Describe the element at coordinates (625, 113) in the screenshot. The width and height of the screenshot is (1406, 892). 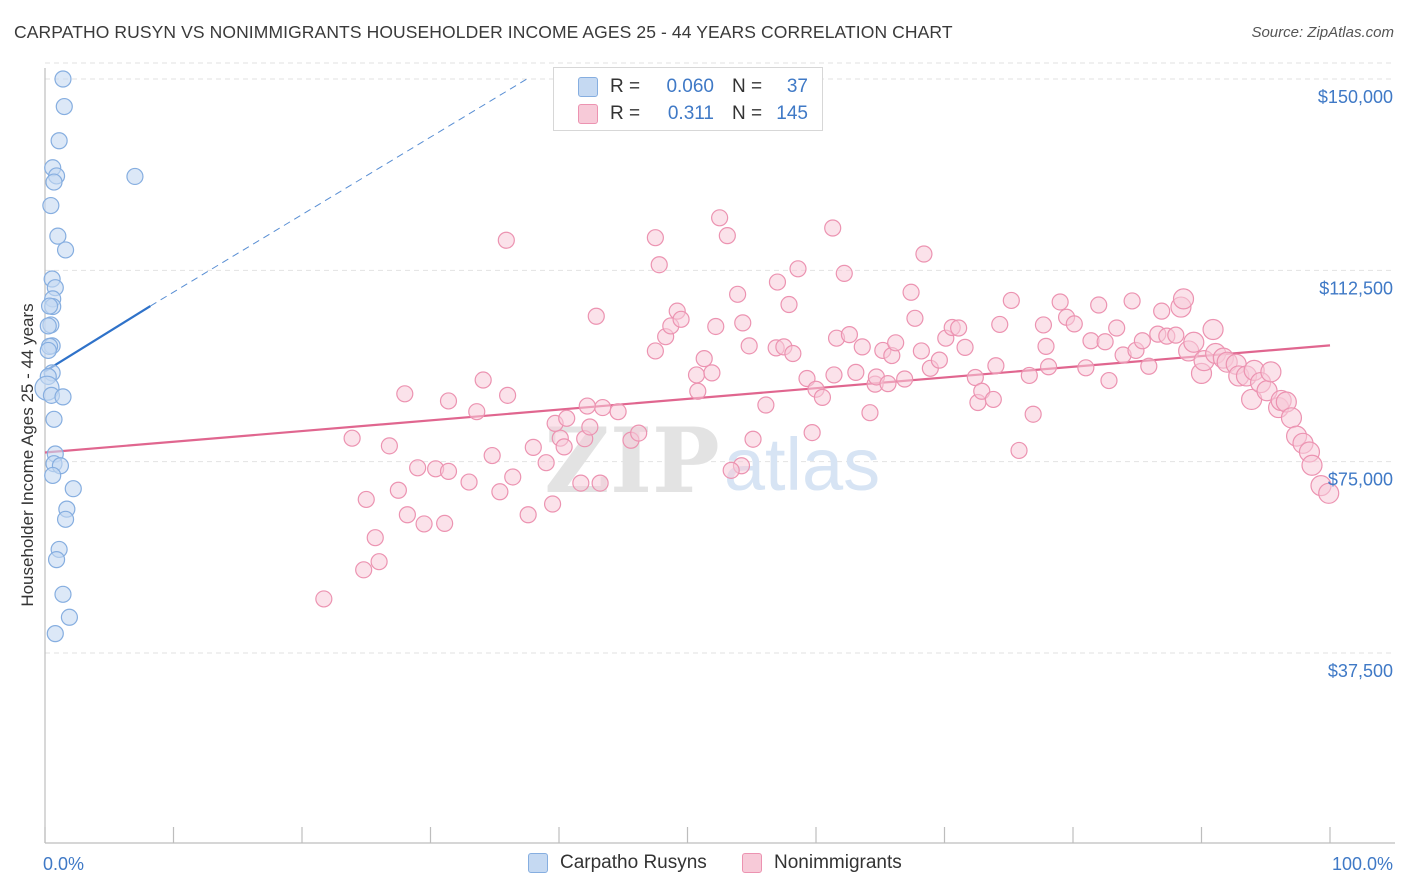
I see `legend-r-label: R =` at that location.